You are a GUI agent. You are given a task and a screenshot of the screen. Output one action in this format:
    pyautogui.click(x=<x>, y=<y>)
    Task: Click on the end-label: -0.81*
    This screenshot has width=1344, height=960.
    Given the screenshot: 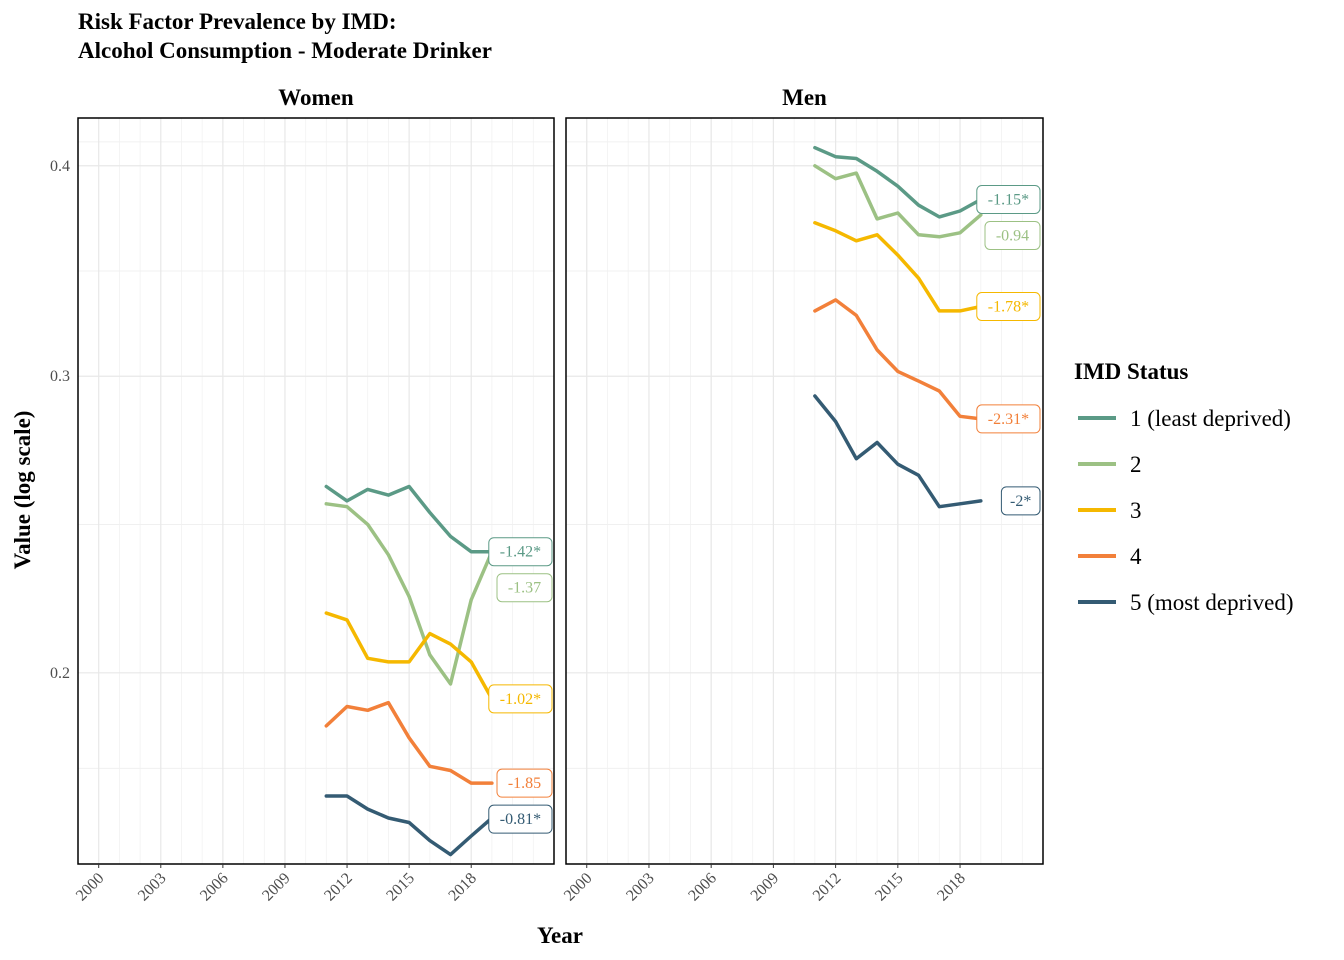 What is the action you would take?
    pyautogui.click(x=520, y=819)
    